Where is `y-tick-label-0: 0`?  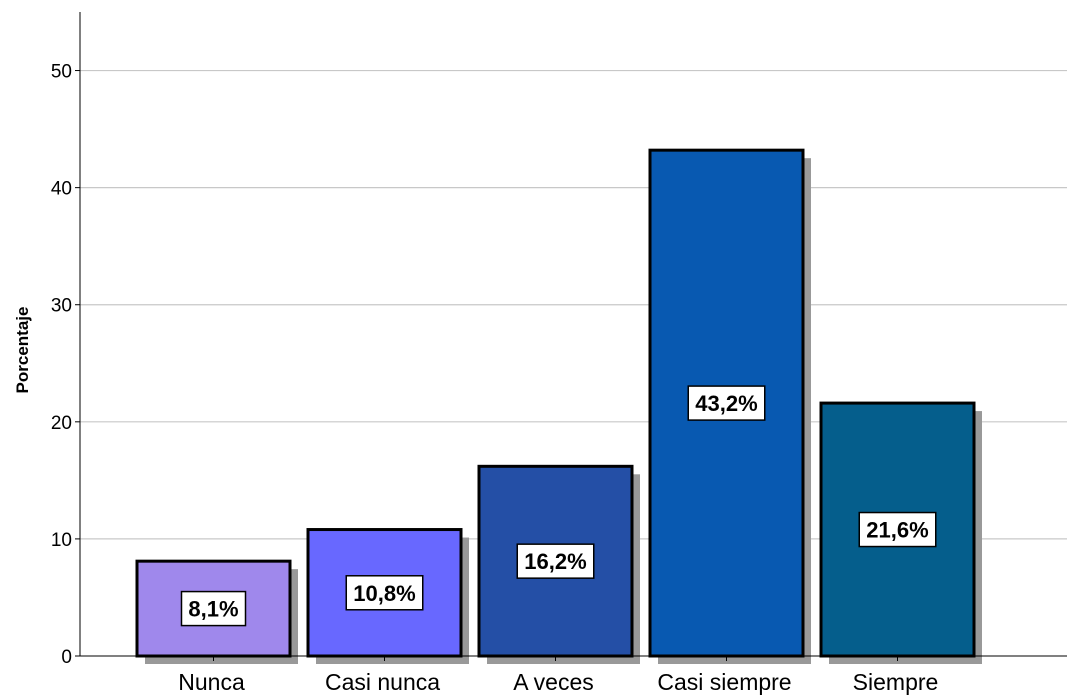 y-tick-label-0: 0 is located at coordinates (66, 657).